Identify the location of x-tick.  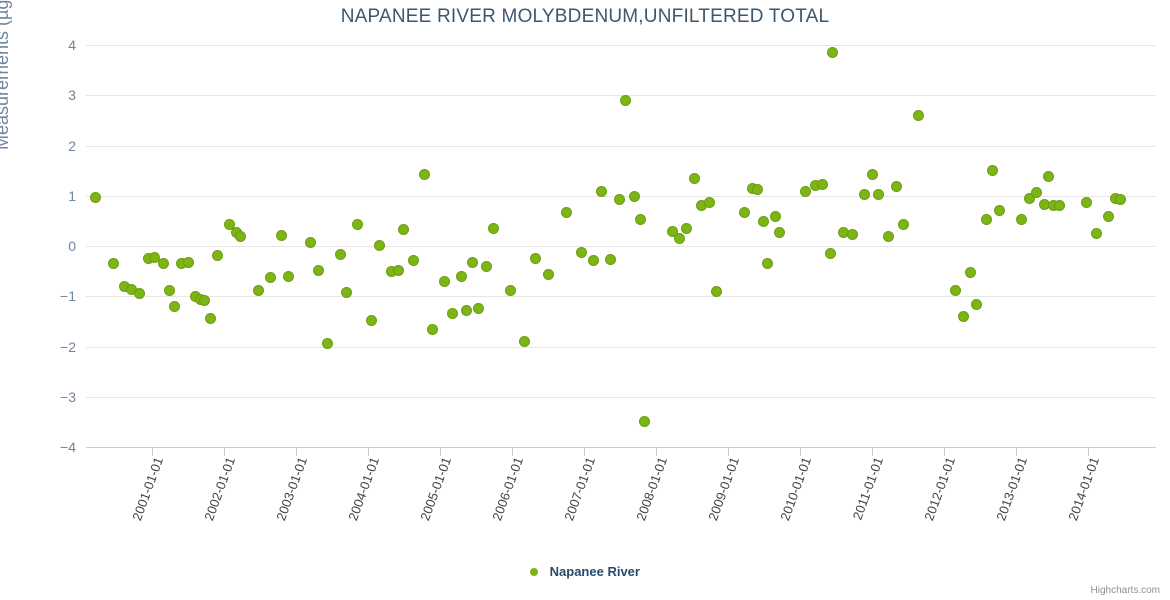
(224, 451).